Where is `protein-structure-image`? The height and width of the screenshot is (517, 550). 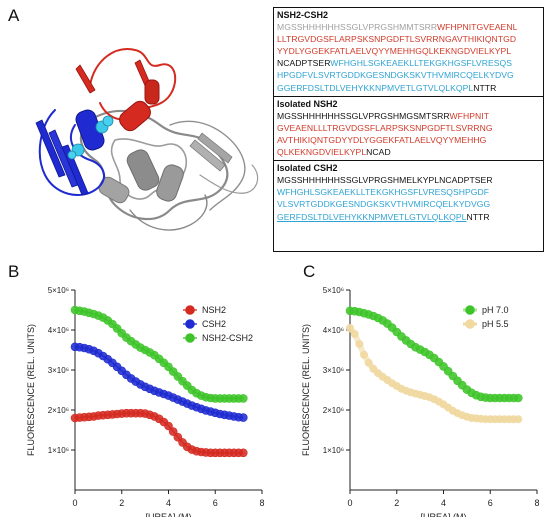 protein-structure-image is located at coordinates (147, 139).